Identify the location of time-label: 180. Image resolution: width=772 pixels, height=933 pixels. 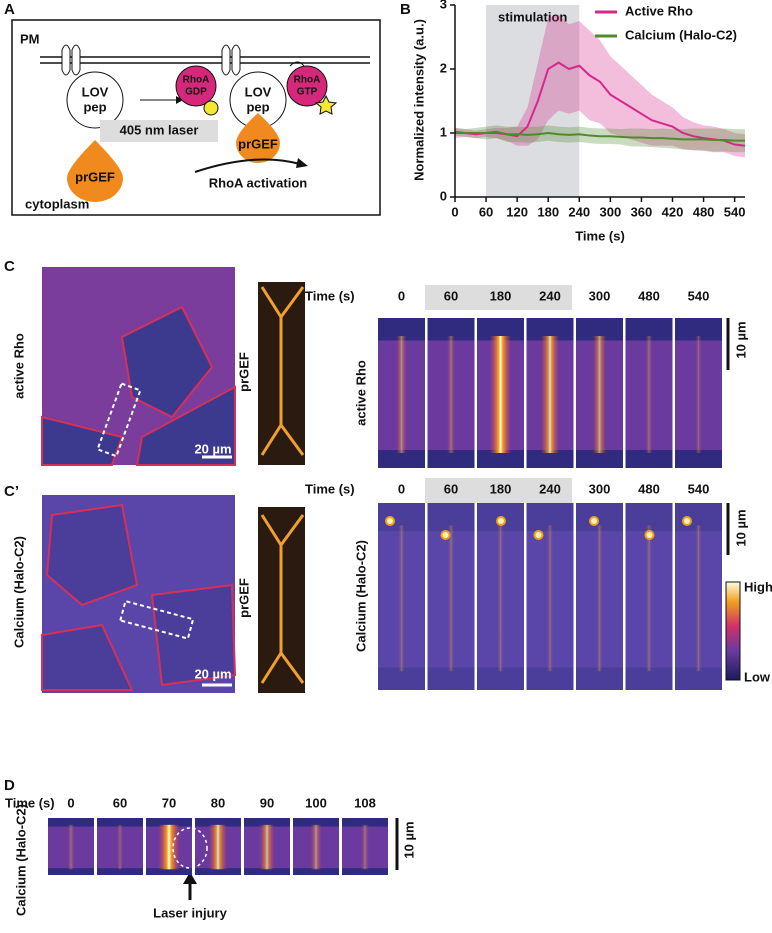
(501, 488).